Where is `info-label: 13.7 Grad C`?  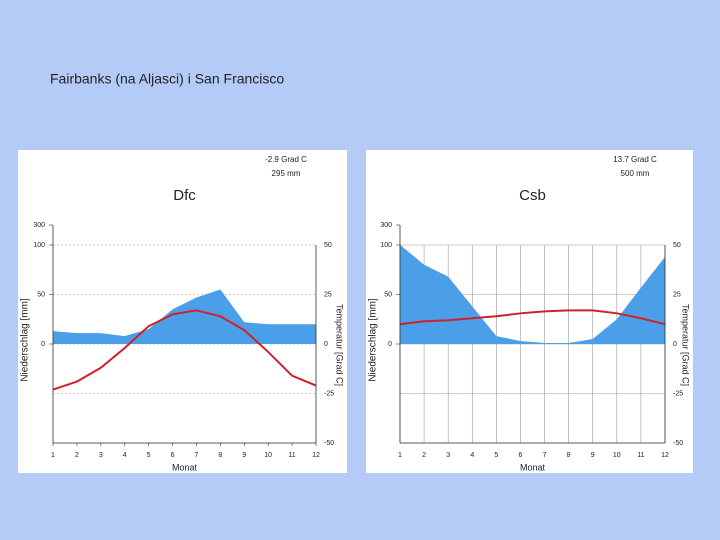
info-label: 13.7 Grad C is located at coordinates (635, 159).